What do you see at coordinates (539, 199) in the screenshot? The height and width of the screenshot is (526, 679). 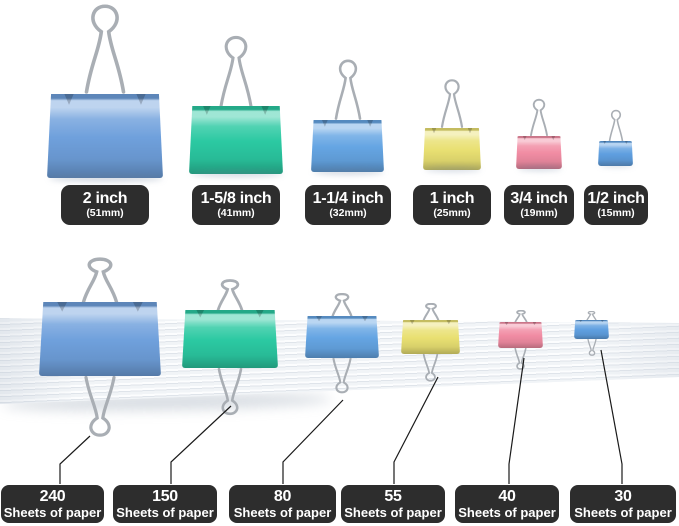 I see `size-text: 3/4 inch` at bounding box center [539, 199].